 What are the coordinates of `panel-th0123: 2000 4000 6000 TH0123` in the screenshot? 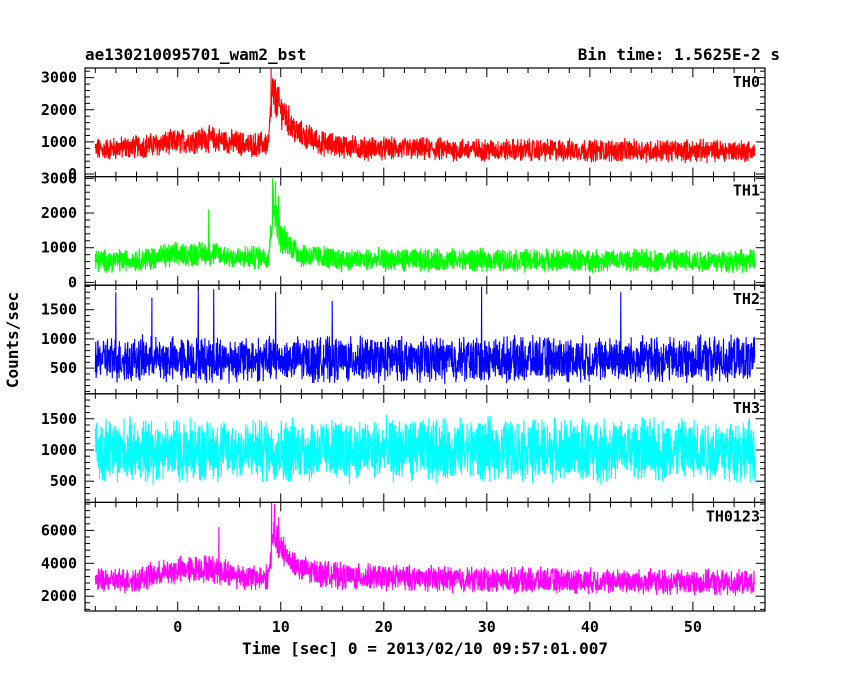 It's located at (403, 556).